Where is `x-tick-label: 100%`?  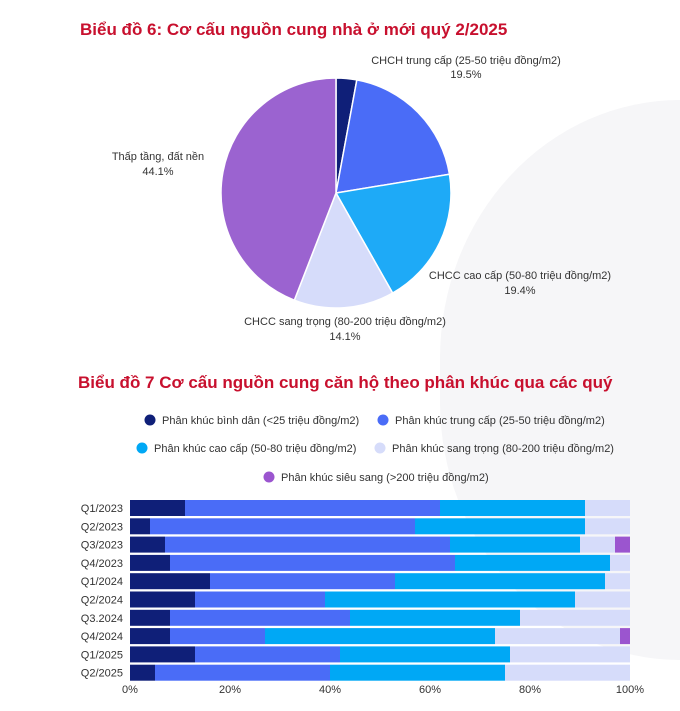 x-tick-label: 100% is located at coordinates (630, 690).